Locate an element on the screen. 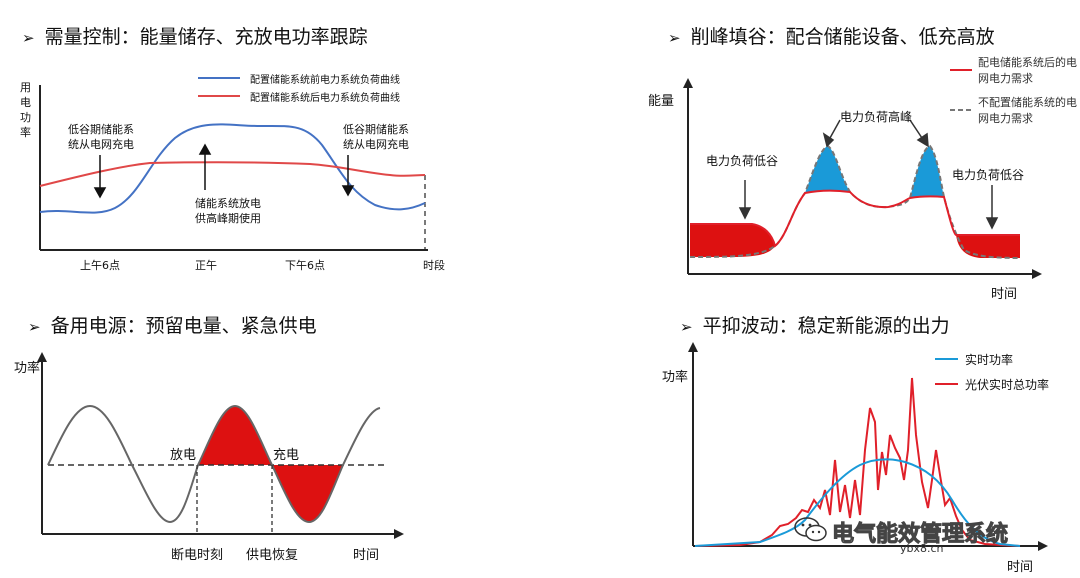  x-tick-6pm: 下午6点 is located at coordinates (305, 265).